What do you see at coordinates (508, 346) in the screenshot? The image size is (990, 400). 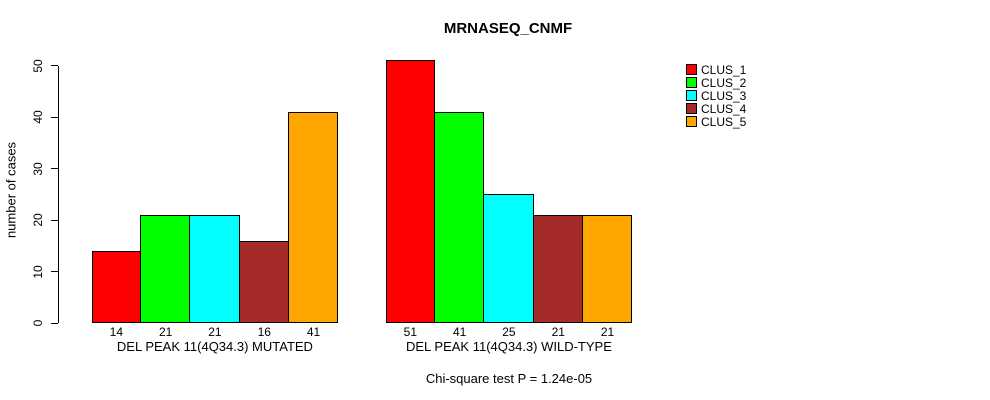 I see `group-label: DEL PEAK 11(4Q34.3) WILD-TYPE` at bounding box center [508, 346].